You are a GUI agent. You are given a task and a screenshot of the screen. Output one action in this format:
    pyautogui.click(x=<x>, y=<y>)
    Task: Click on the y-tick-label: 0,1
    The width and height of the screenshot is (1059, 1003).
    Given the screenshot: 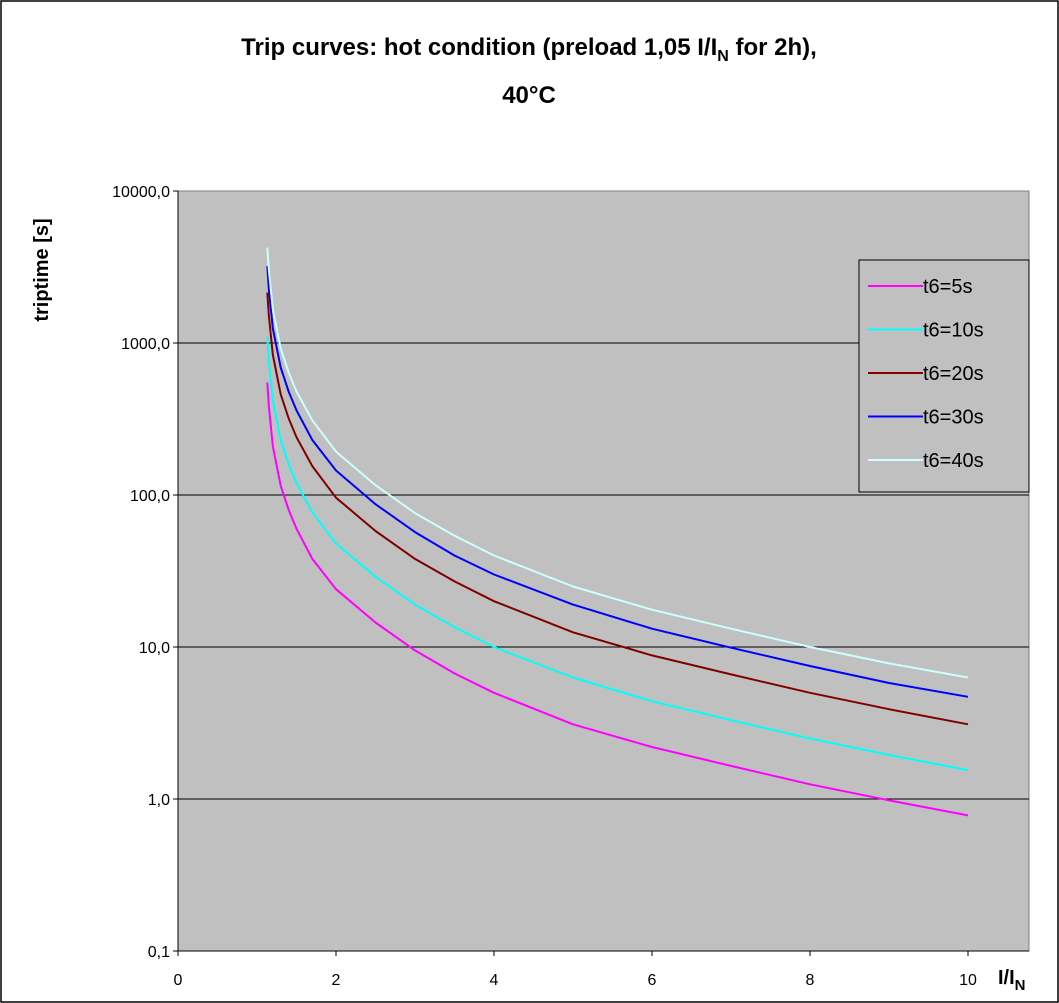 What is the action you would take?
    pyautogui.click(x=159, y=952)
    